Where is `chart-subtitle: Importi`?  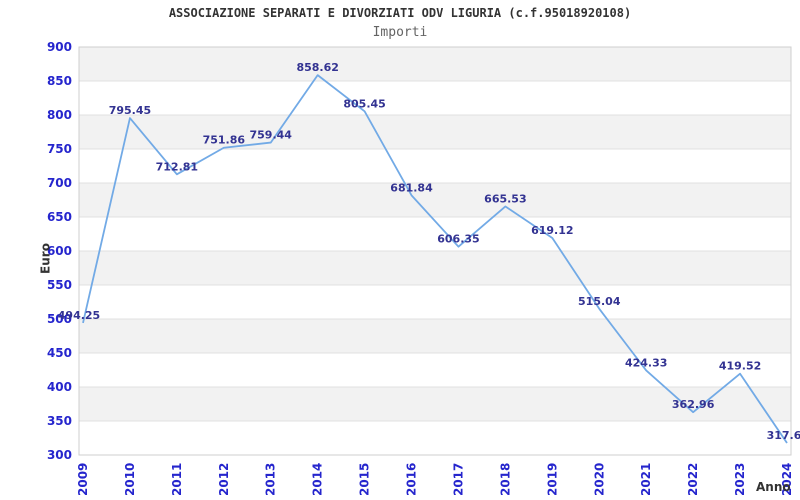 chart-subtitle: Importi is located at coordinates (400, 32).